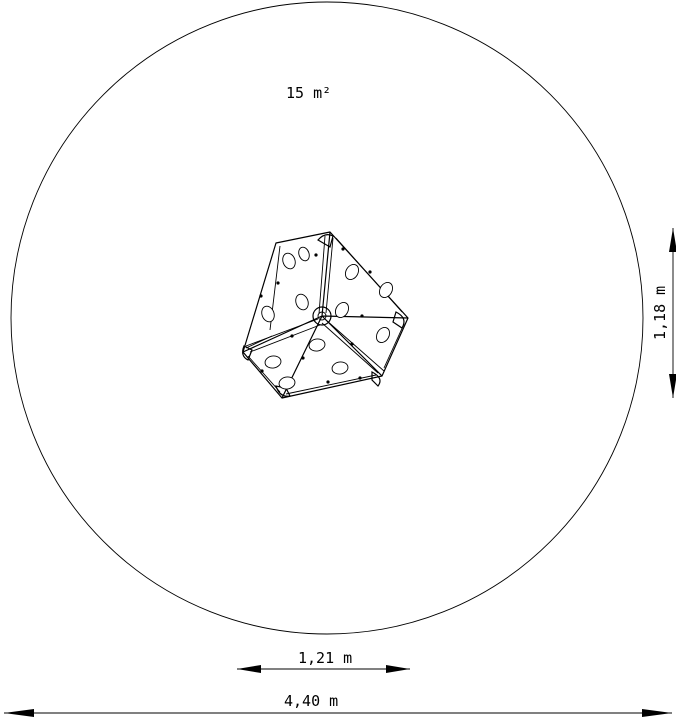 The height and width of the screenshot is (717, 676). Describe the element at coordinates (308, 93) in the screenshot. I see `area-label: 15 m²` at that location.